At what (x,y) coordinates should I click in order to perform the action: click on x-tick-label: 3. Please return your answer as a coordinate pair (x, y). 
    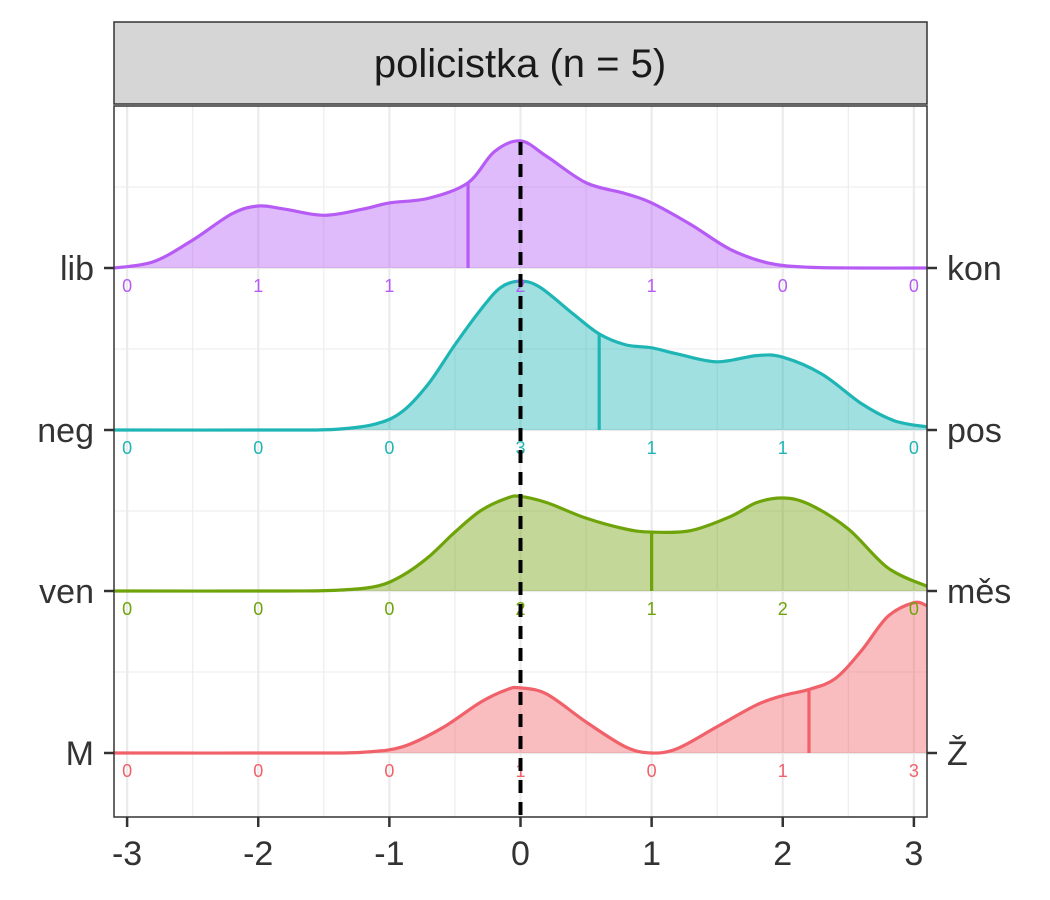
    Looking at the image, I should click on (913, 854).